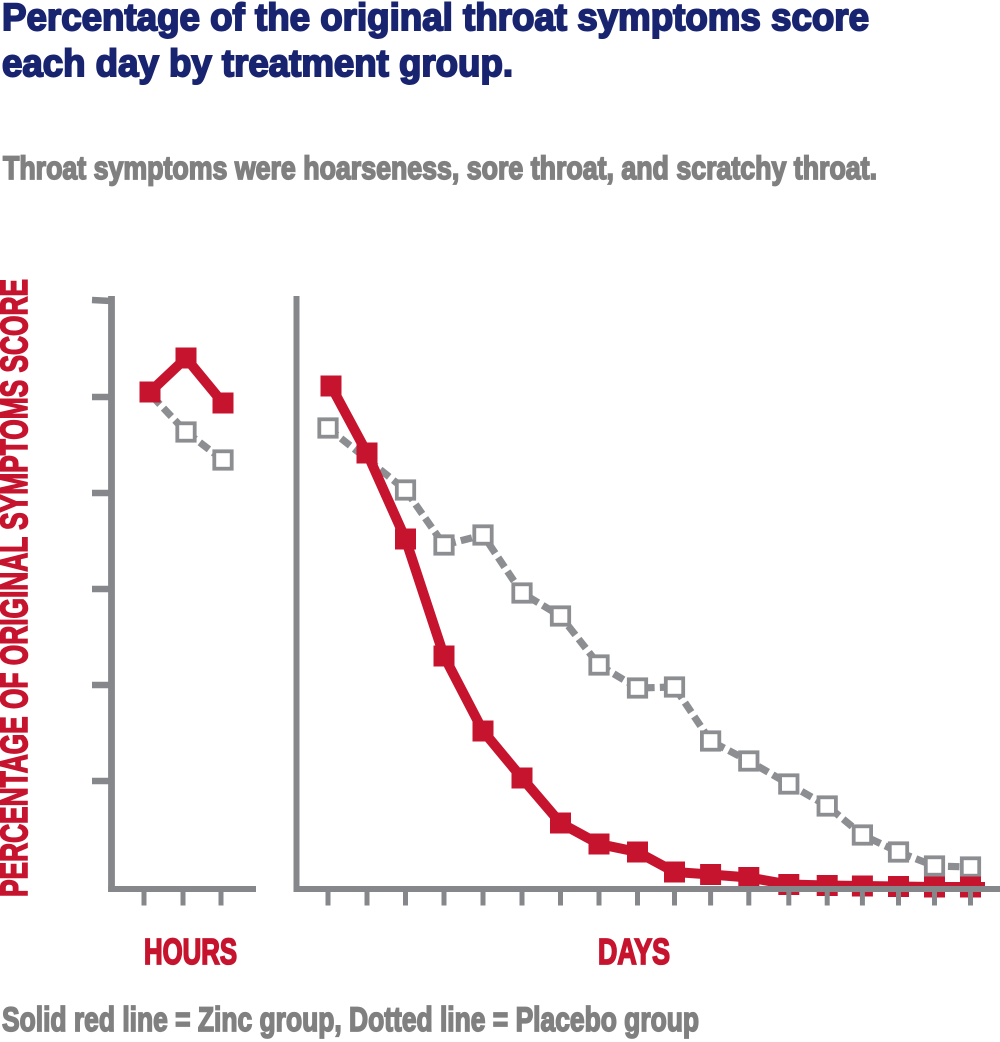 The width and height of the screenshot is (1000, 1042). I want to click on svg-text: each day by treatment group., so click(257, 64).